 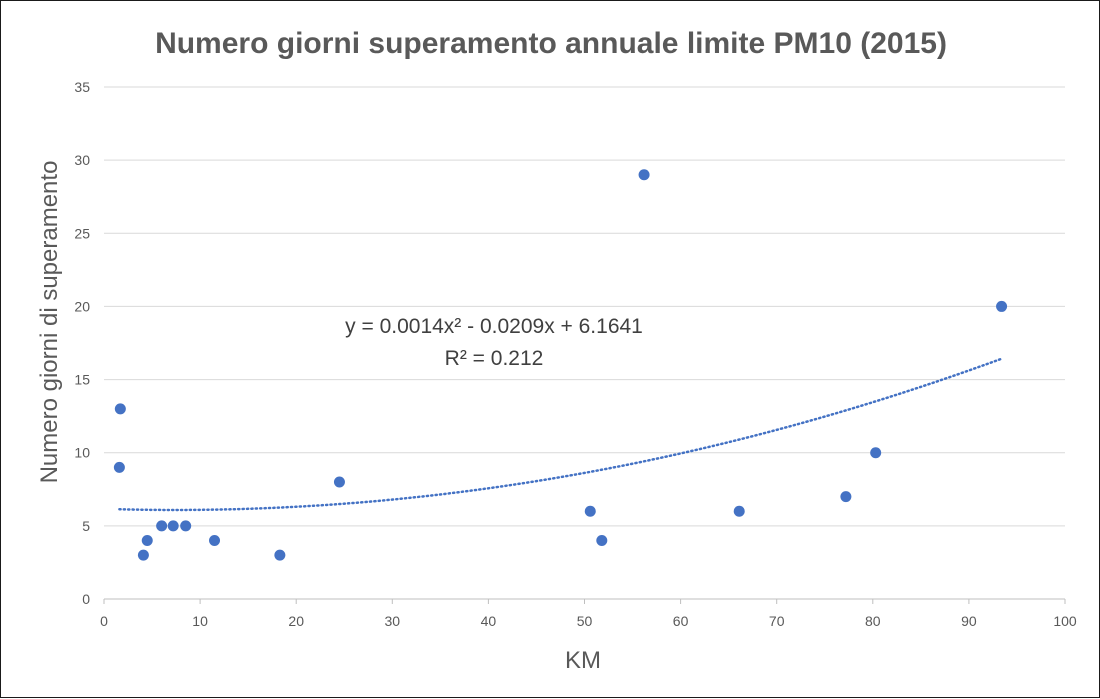 I want to click on x-tick-label: 60, so click(x=681, y=621).